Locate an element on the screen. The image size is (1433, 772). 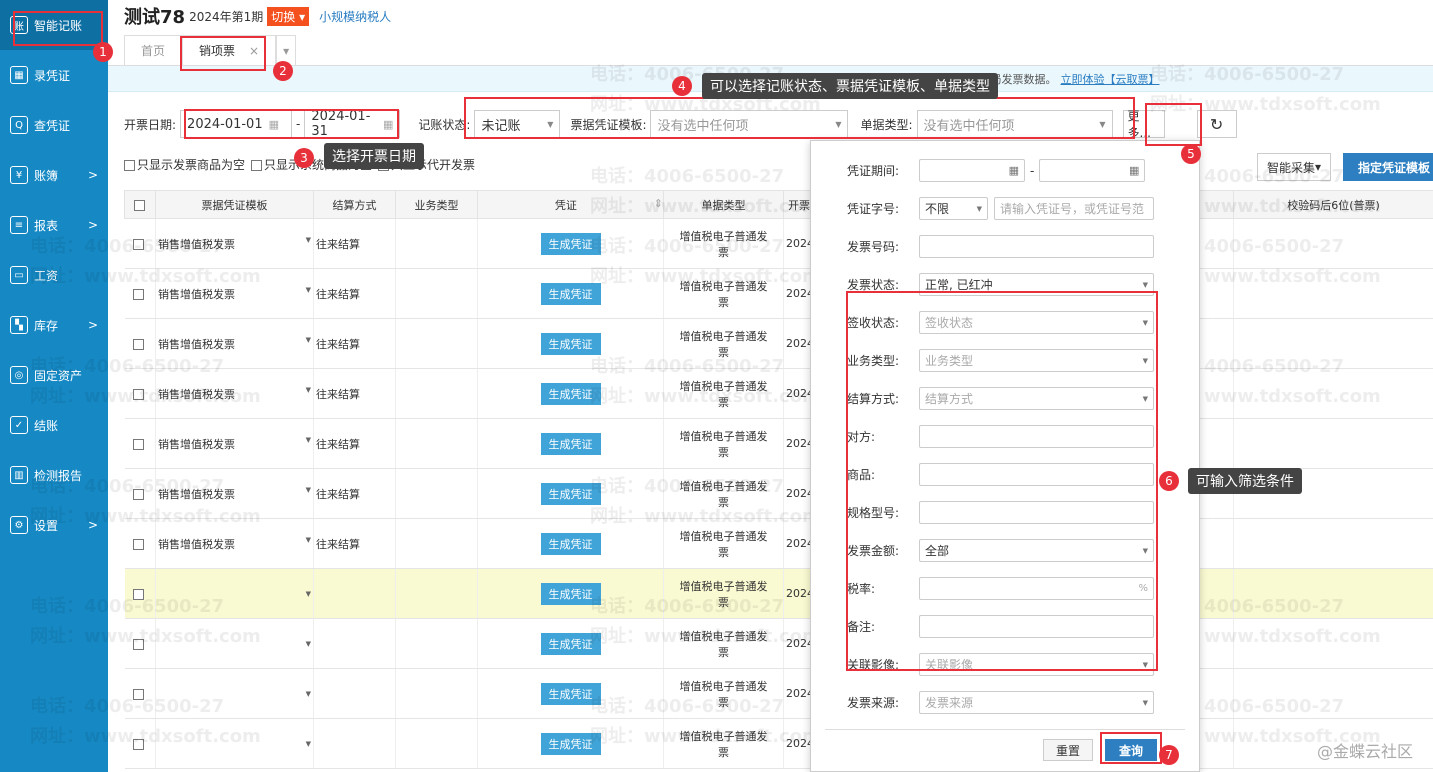
sidebar-item: ✓ 结账 is located at coordinates (54, 425).